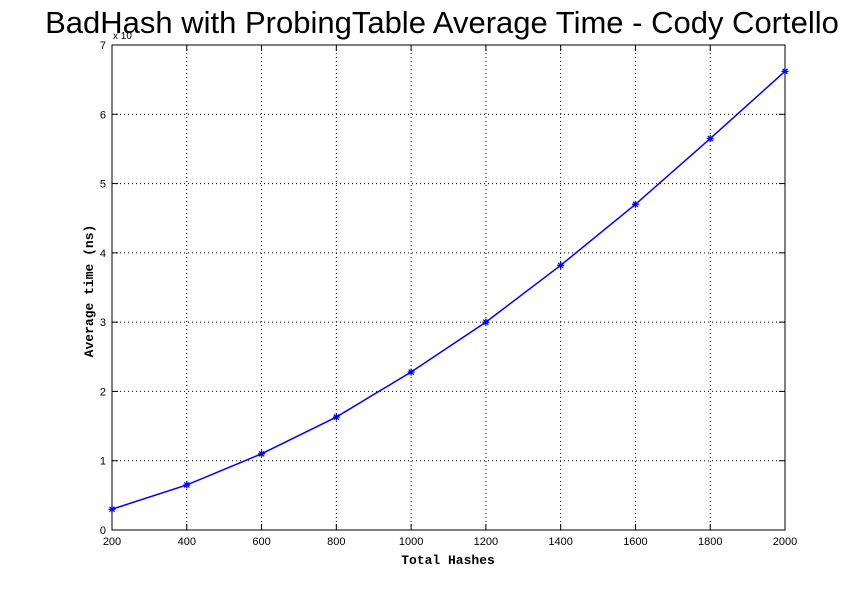 The width and height of the screenshot is (867, 595). I want to click on y-axis-label: Average time (ns), so click(89, 291).